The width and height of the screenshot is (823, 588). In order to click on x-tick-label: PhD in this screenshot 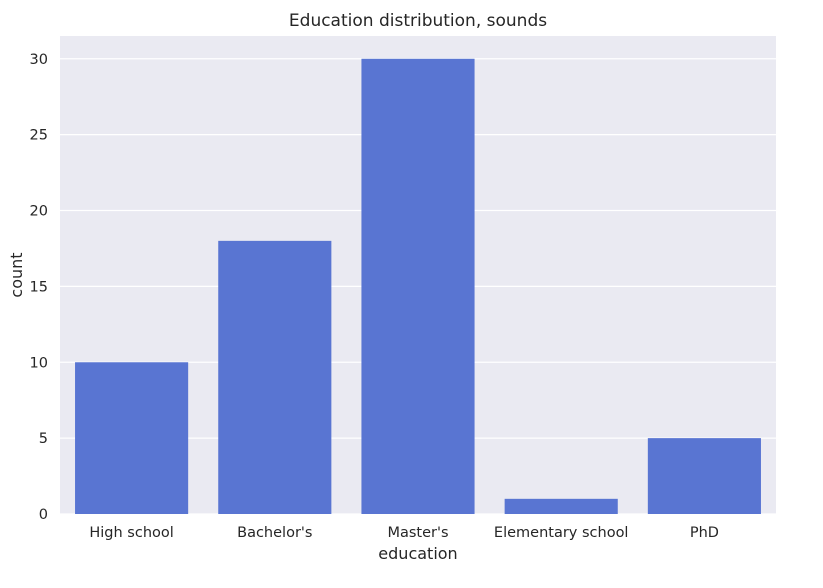, I will do `click(704, 533)`.